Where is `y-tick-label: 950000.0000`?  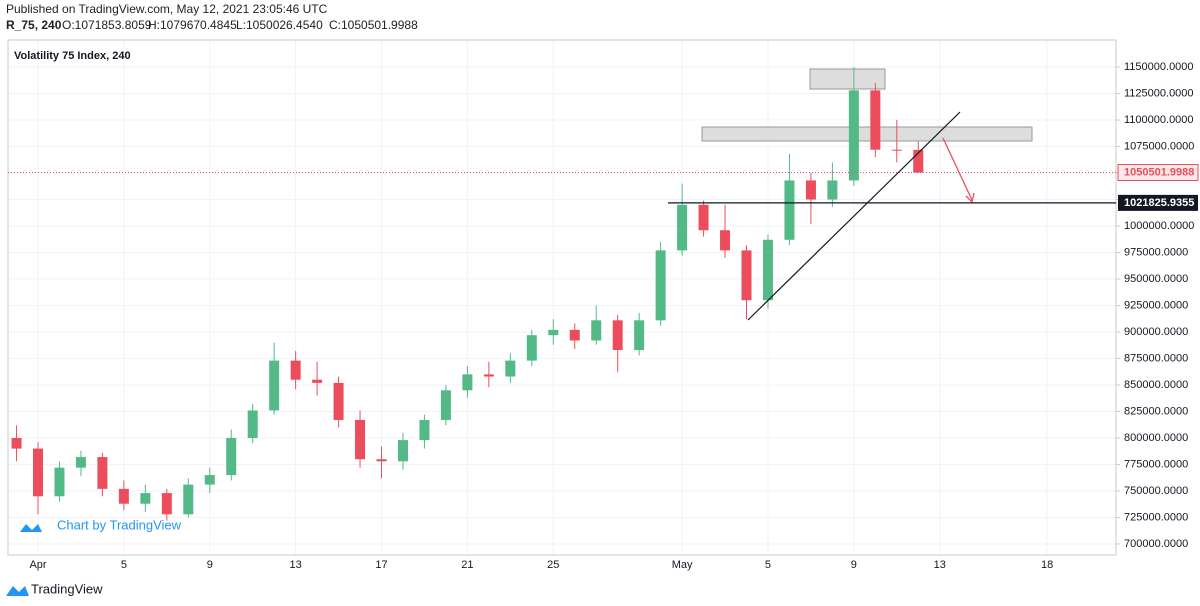 y-tick-label: 950000.0000 is located at coordinates (1156, 279).